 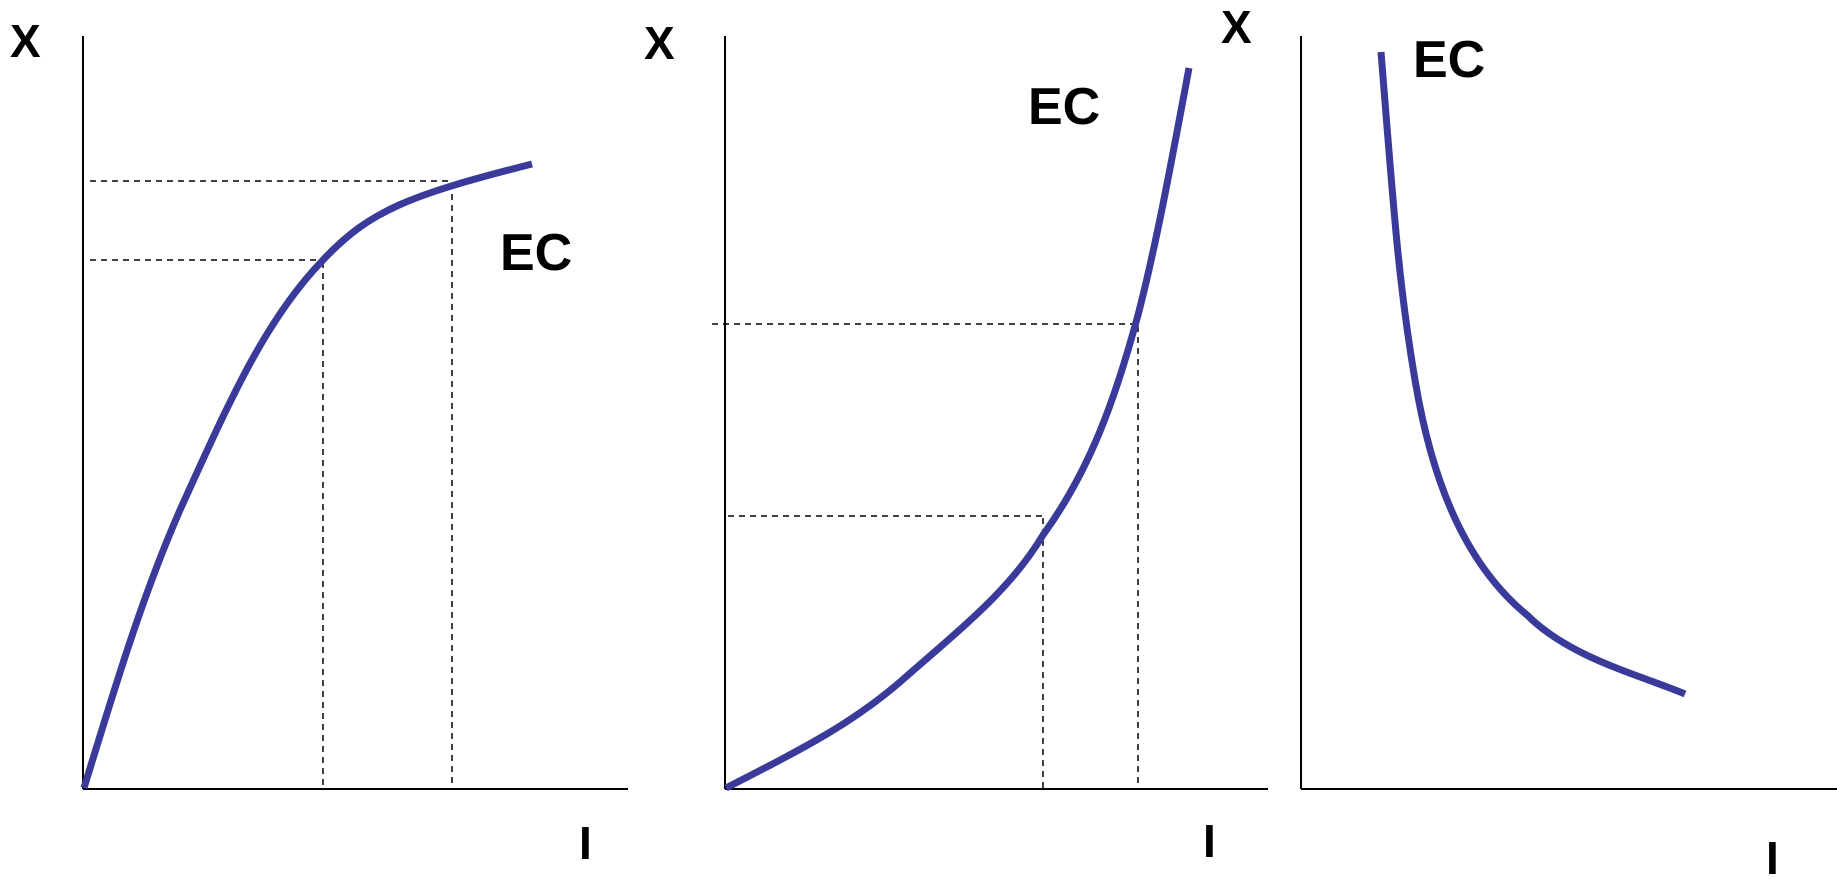 I want to click on panel-2-curve-label: EC, so click(x=1064, y=107).